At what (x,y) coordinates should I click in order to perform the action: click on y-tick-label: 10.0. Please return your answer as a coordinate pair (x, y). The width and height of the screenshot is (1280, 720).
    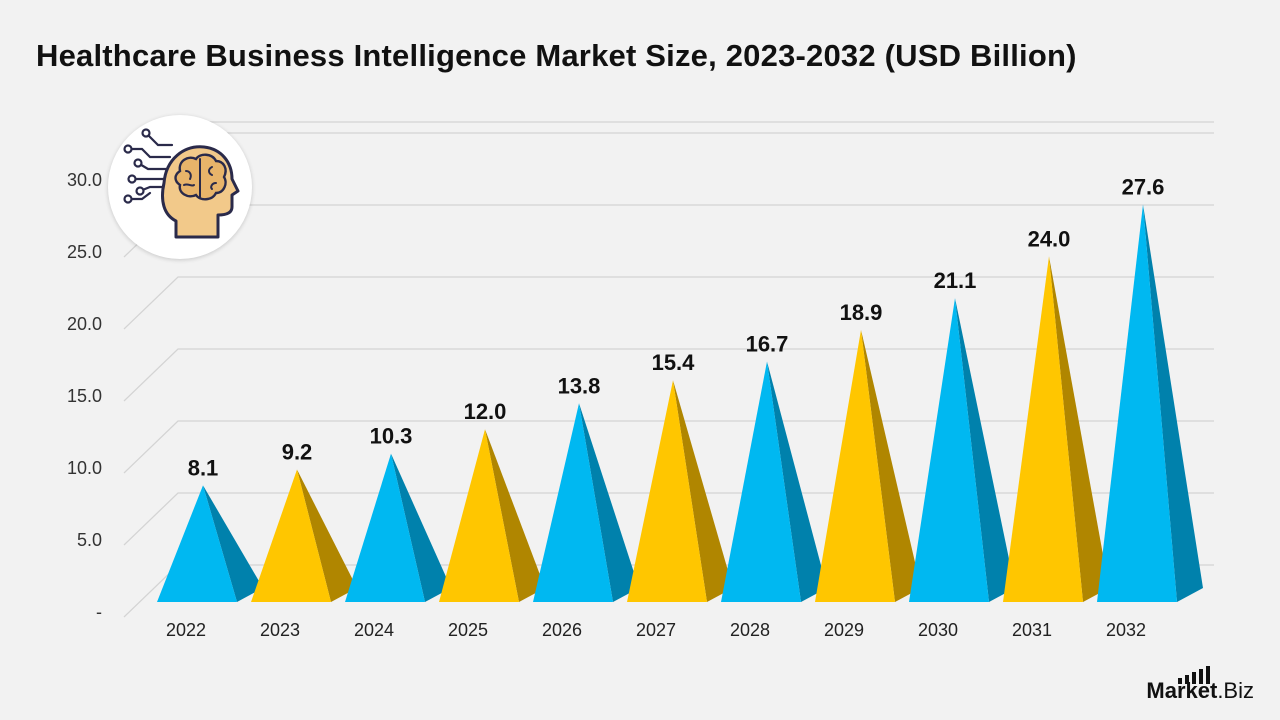
    Looking at the image, I should click on (84, 468).